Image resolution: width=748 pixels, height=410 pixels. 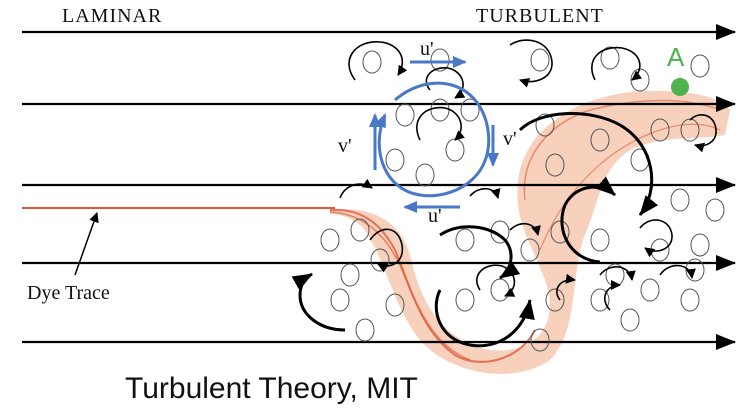 What do you see at coordinates (68, 293) in the screenshot?
I see `dye-trace-label: Dye Trace` at bounding box center [68, 293].